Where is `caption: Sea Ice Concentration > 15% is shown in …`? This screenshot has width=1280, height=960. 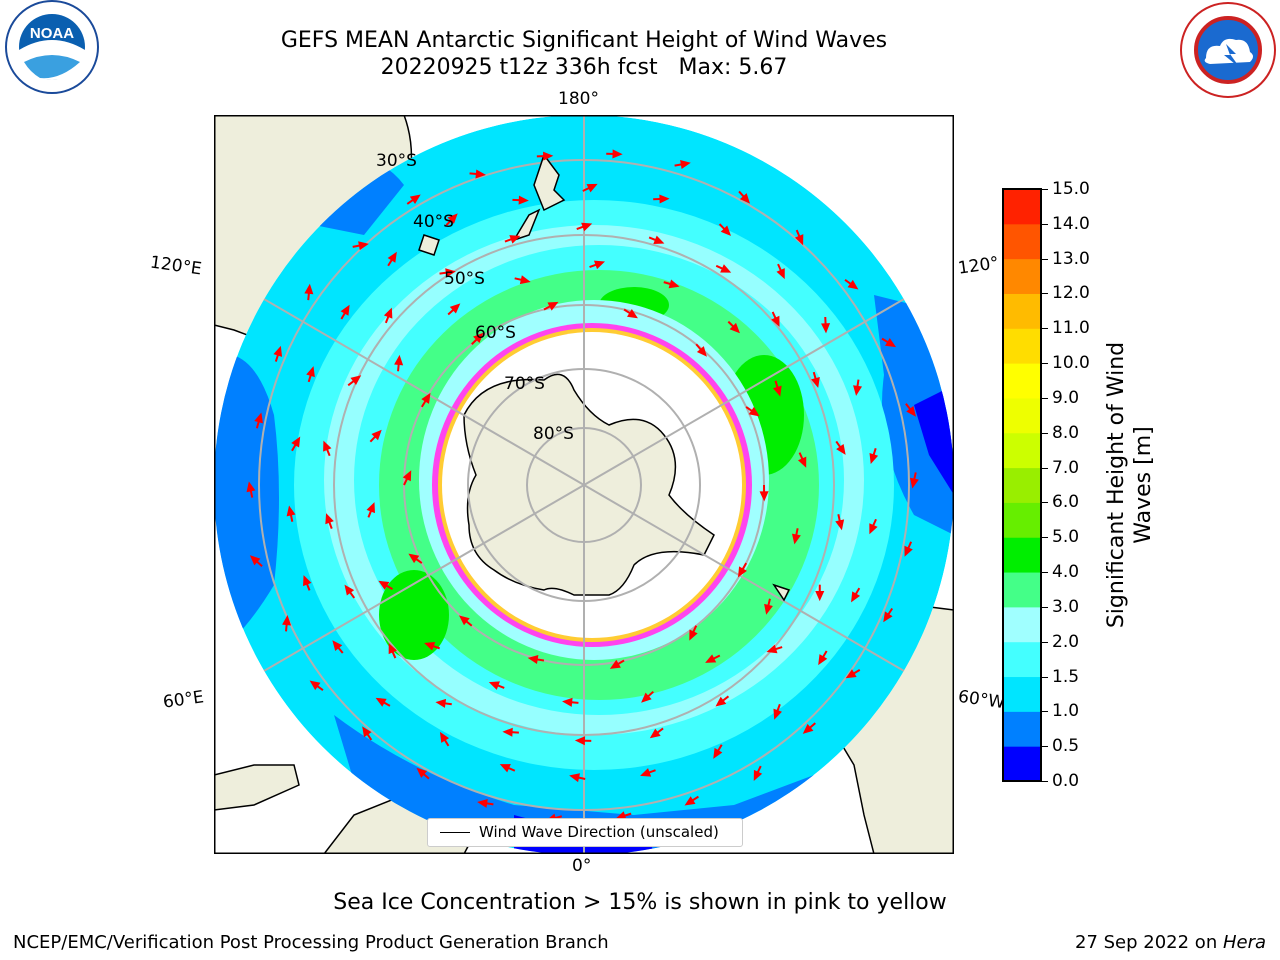
caption: Sea Ice Concentration > 15% is shown in … is located at coordinates (640, 902).